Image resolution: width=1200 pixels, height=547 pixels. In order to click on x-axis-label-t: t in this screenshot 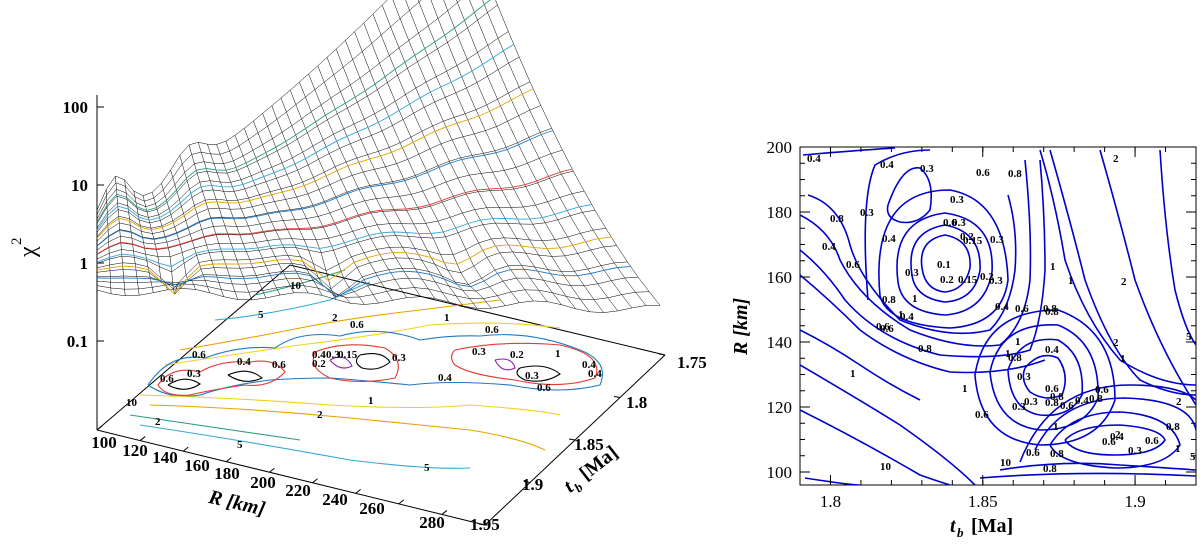, I will do `click(953, 526)`.